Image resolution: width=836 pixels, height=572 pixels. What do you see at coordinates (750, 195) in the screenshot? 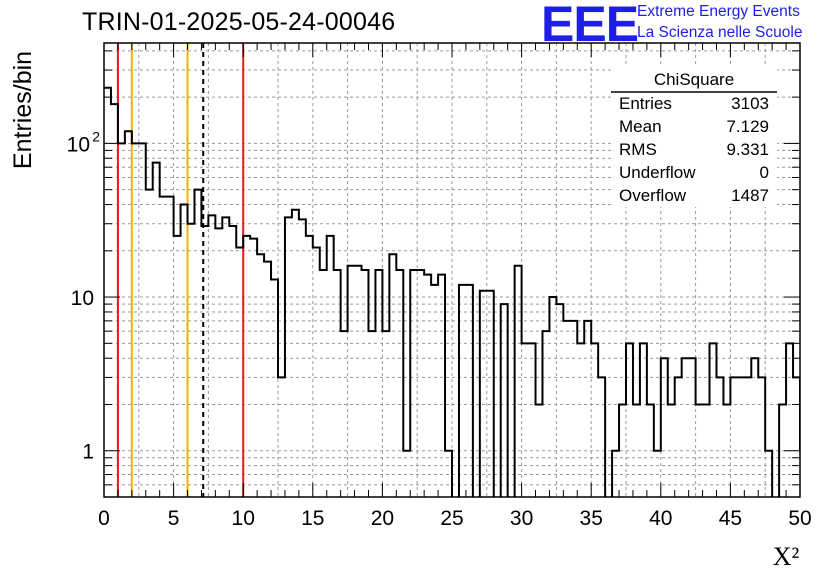
I see `stats-row-value: 1487` at bounding box center [750, 195].